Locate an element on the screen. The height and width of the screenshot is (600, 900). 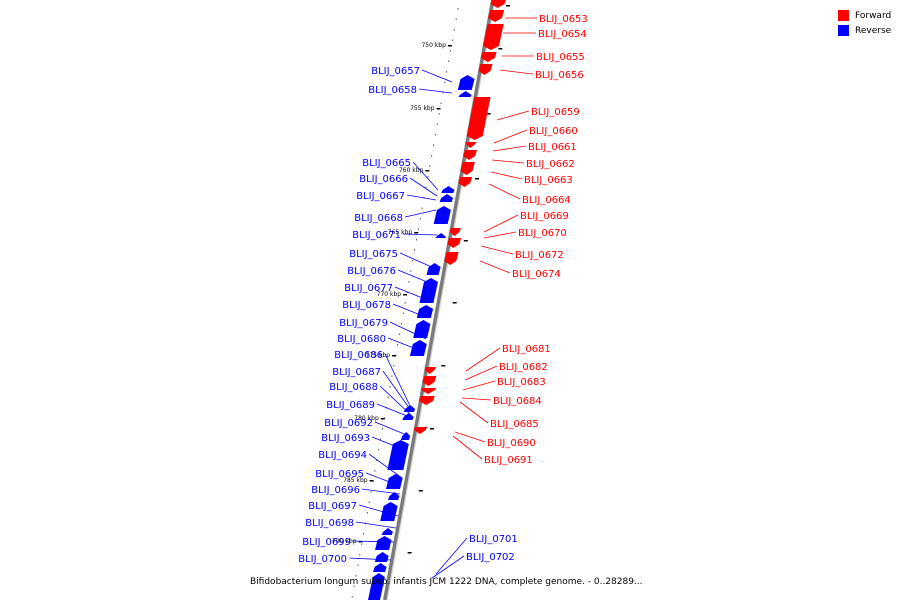
gene-label-blij_0656: BLIJ_0656 is located at coordinates (559, 75).